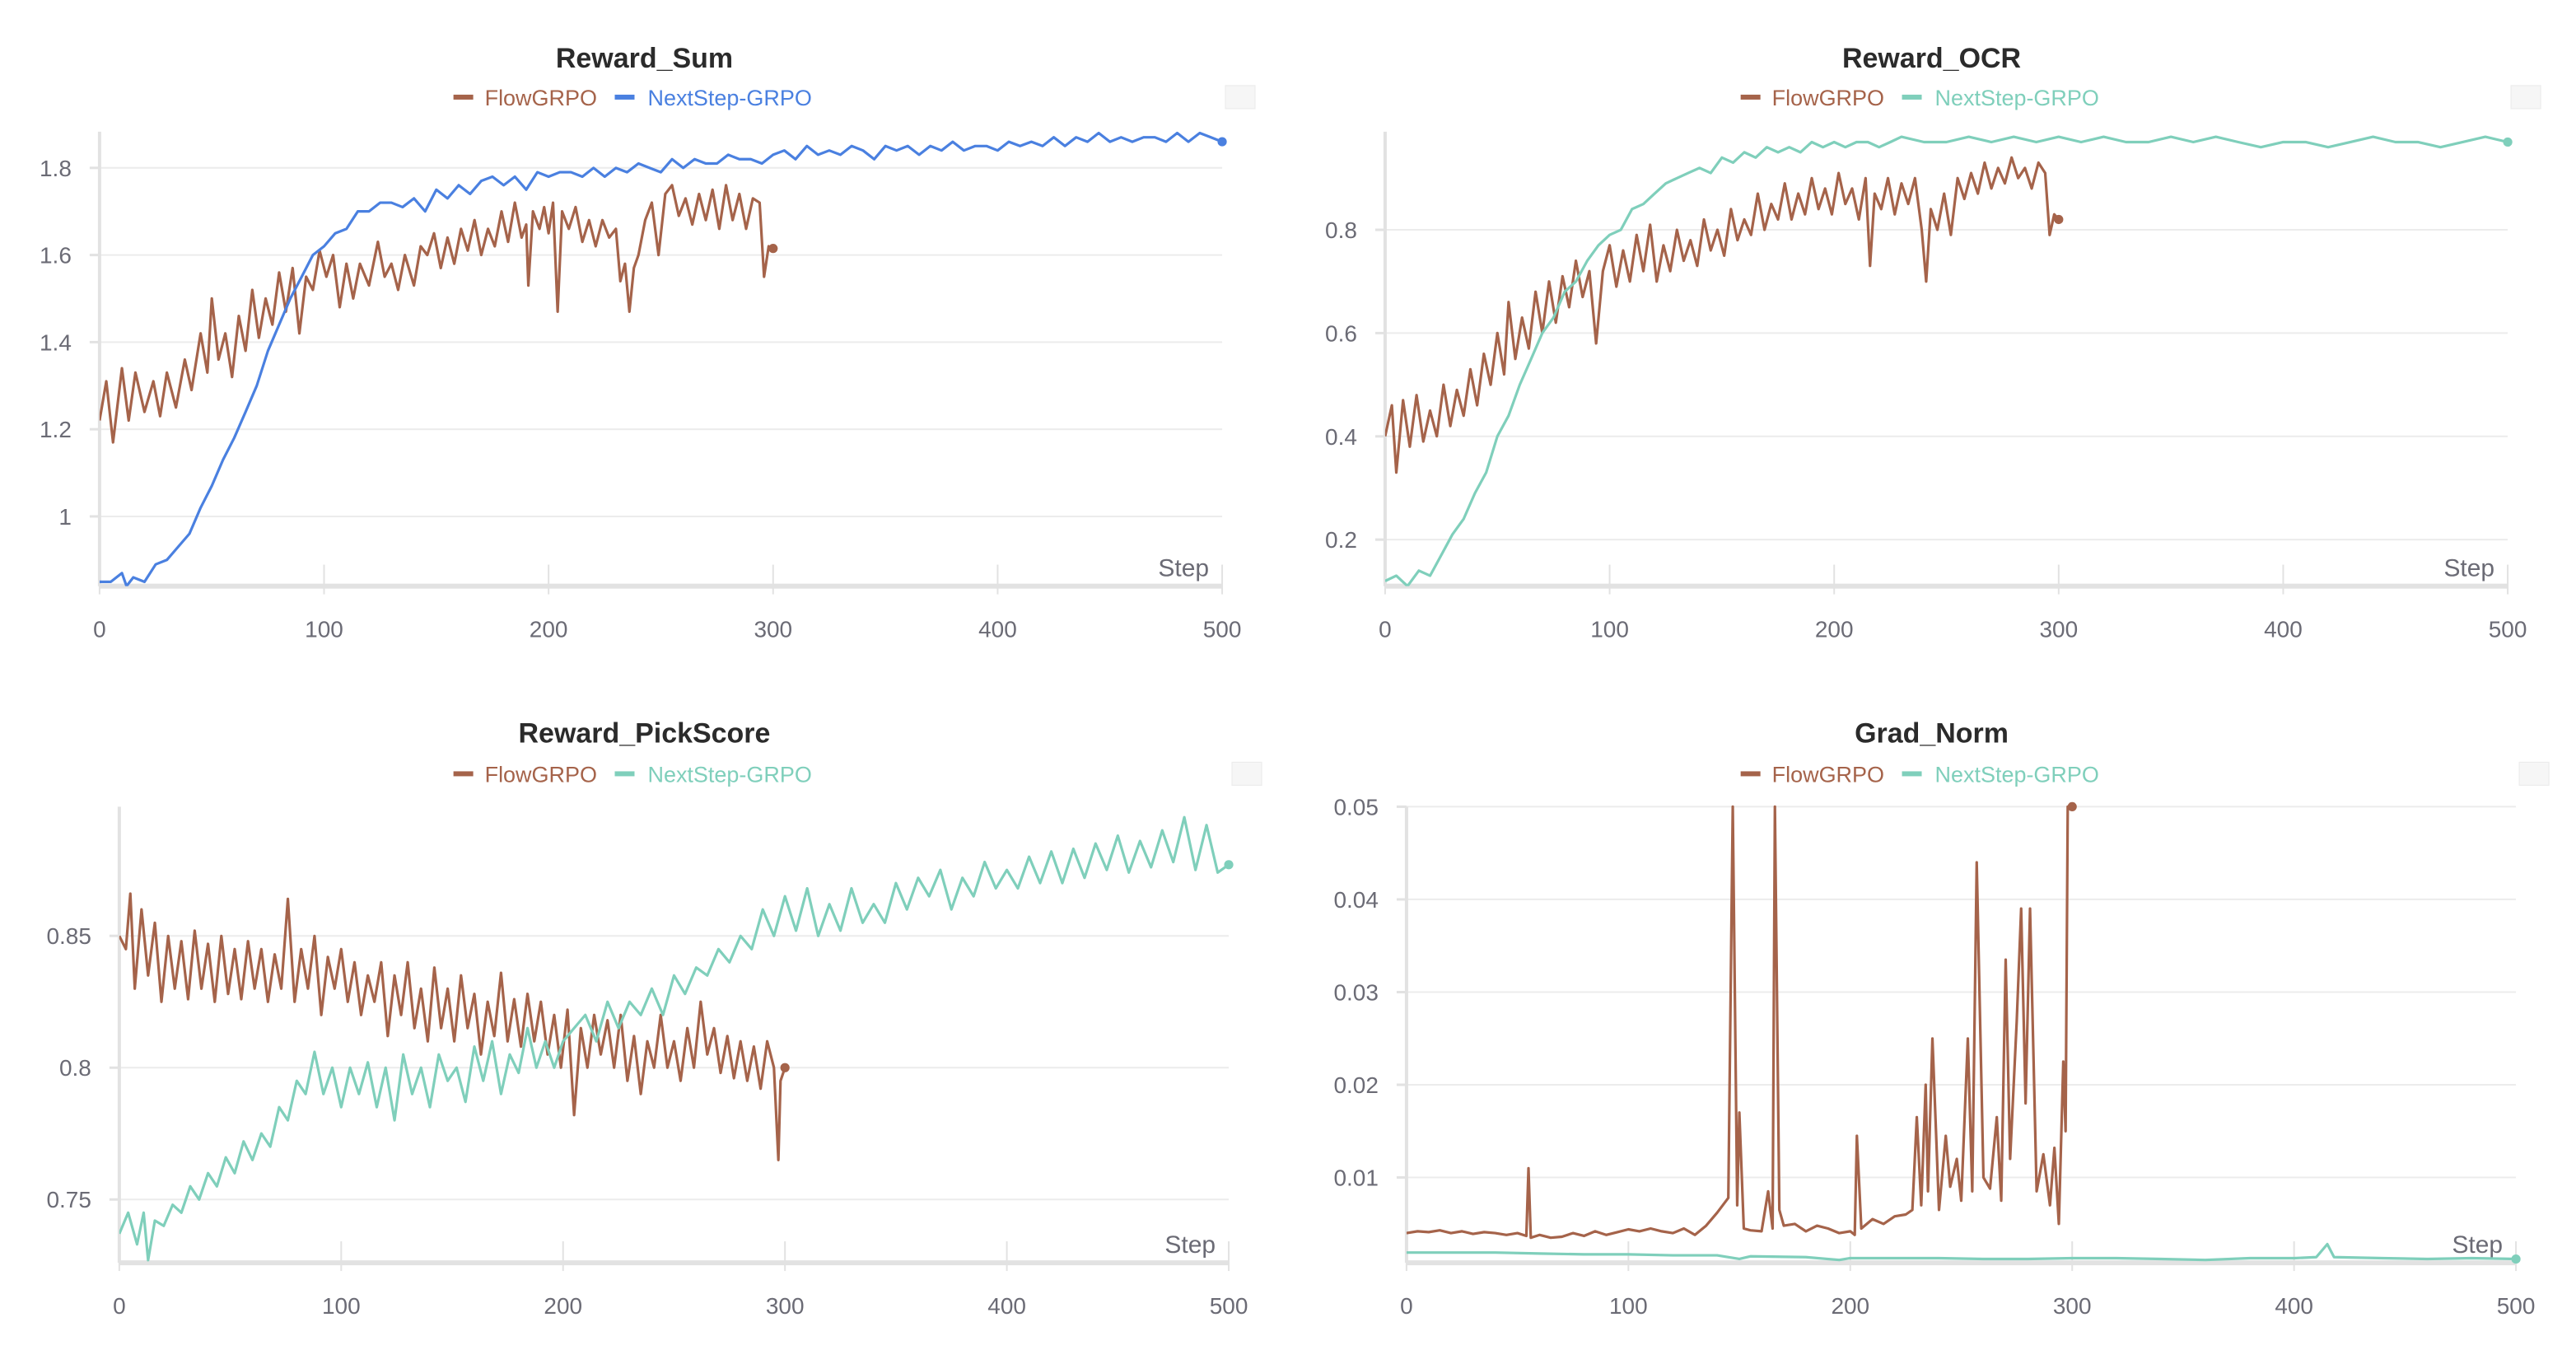 This screenshot has width=2576, height=1350. I want to click on y-tick-label: 0.2, so click(1341, 540).